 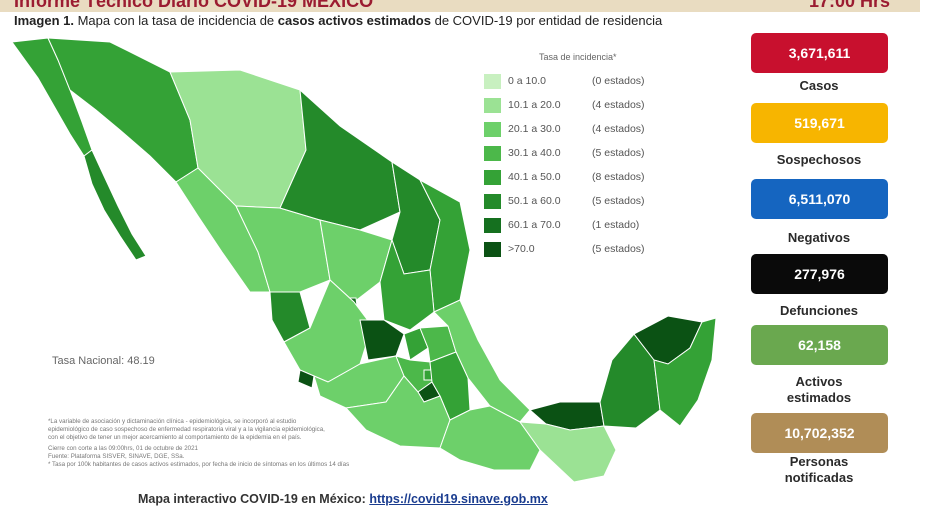 I want to click on stat-activos-label: Activos estimados, so click(x=819, y=389).